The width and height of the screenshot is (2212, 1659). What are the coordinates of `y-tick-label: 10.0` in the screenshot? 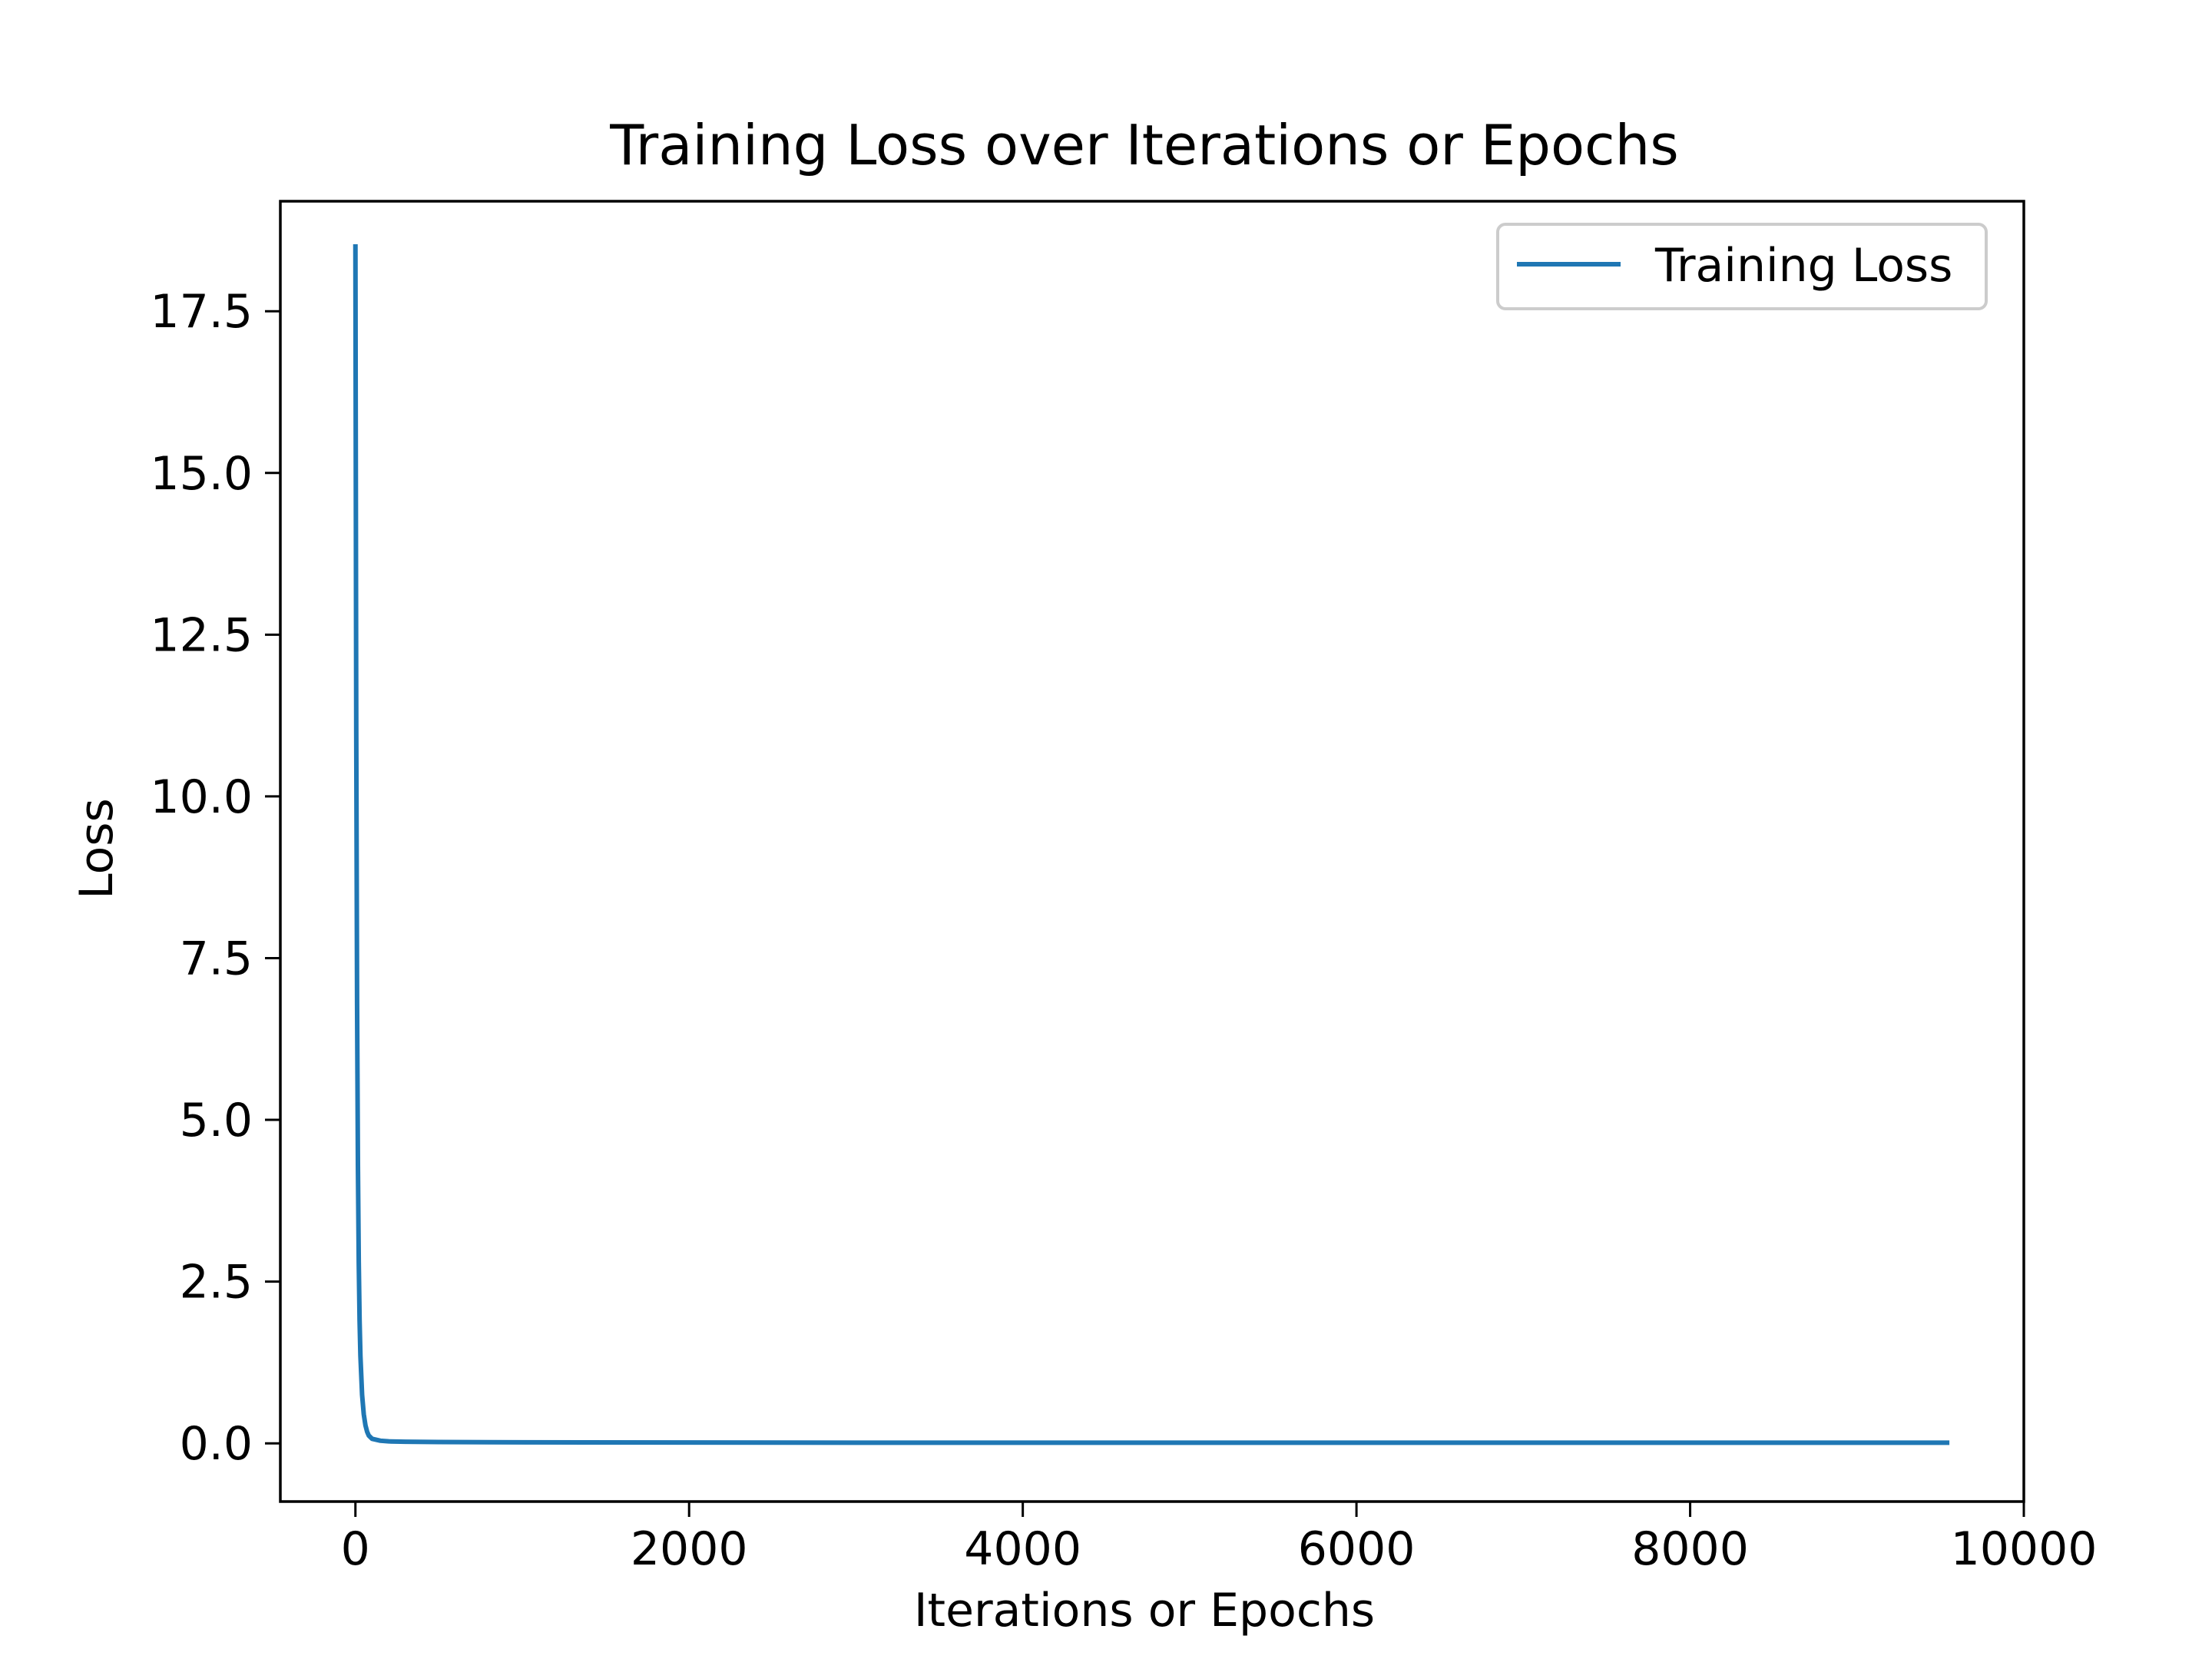 It's located at (201, 797).